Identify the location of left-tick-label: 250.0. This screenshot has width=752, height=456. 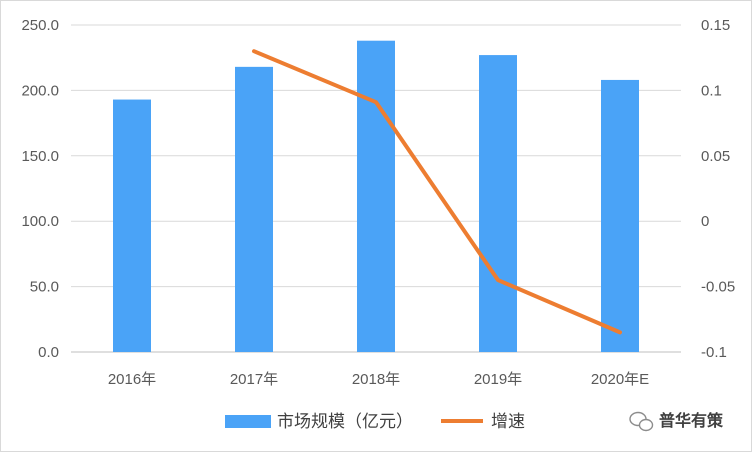
(40, 25).